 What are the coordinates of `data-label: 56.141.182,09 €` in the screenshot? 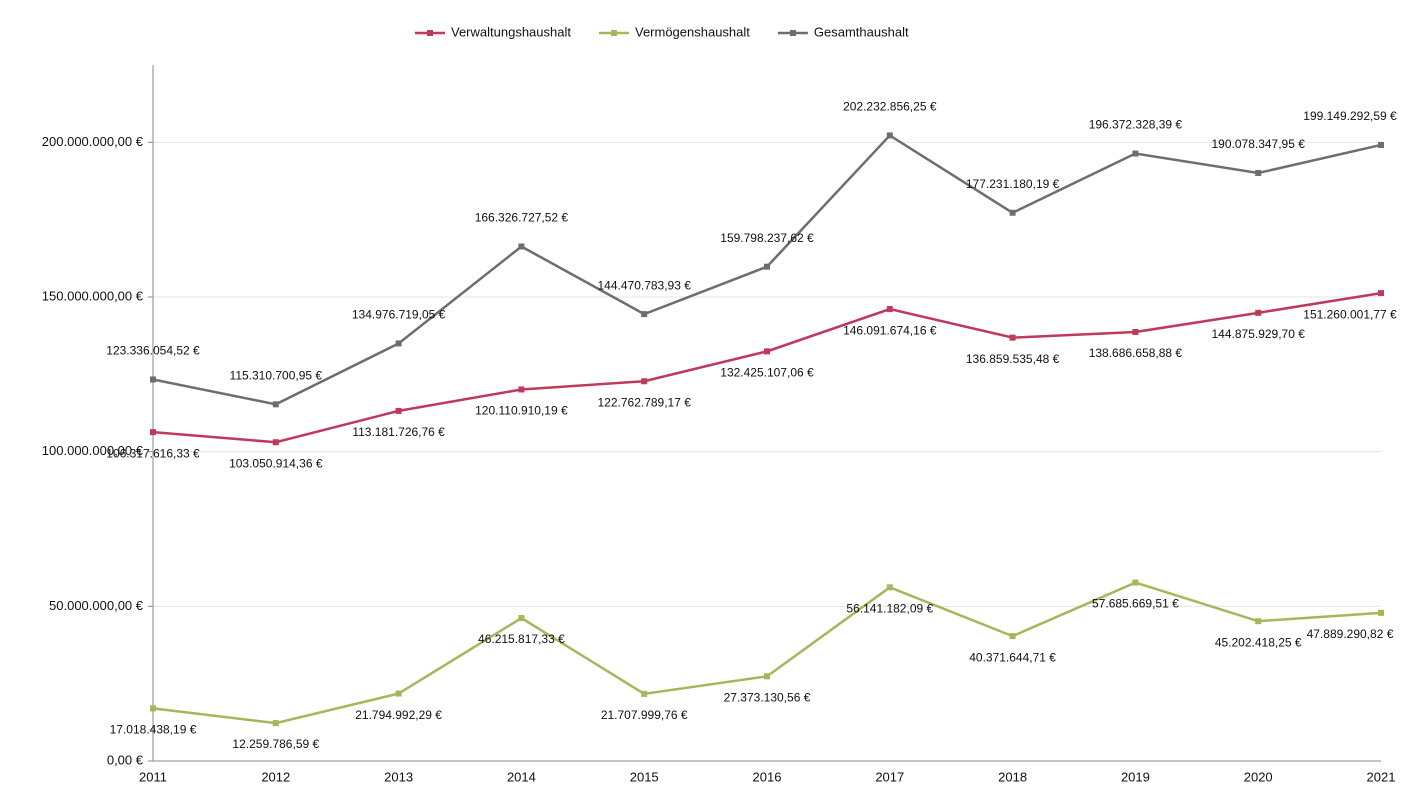 It's located at (889, 609).